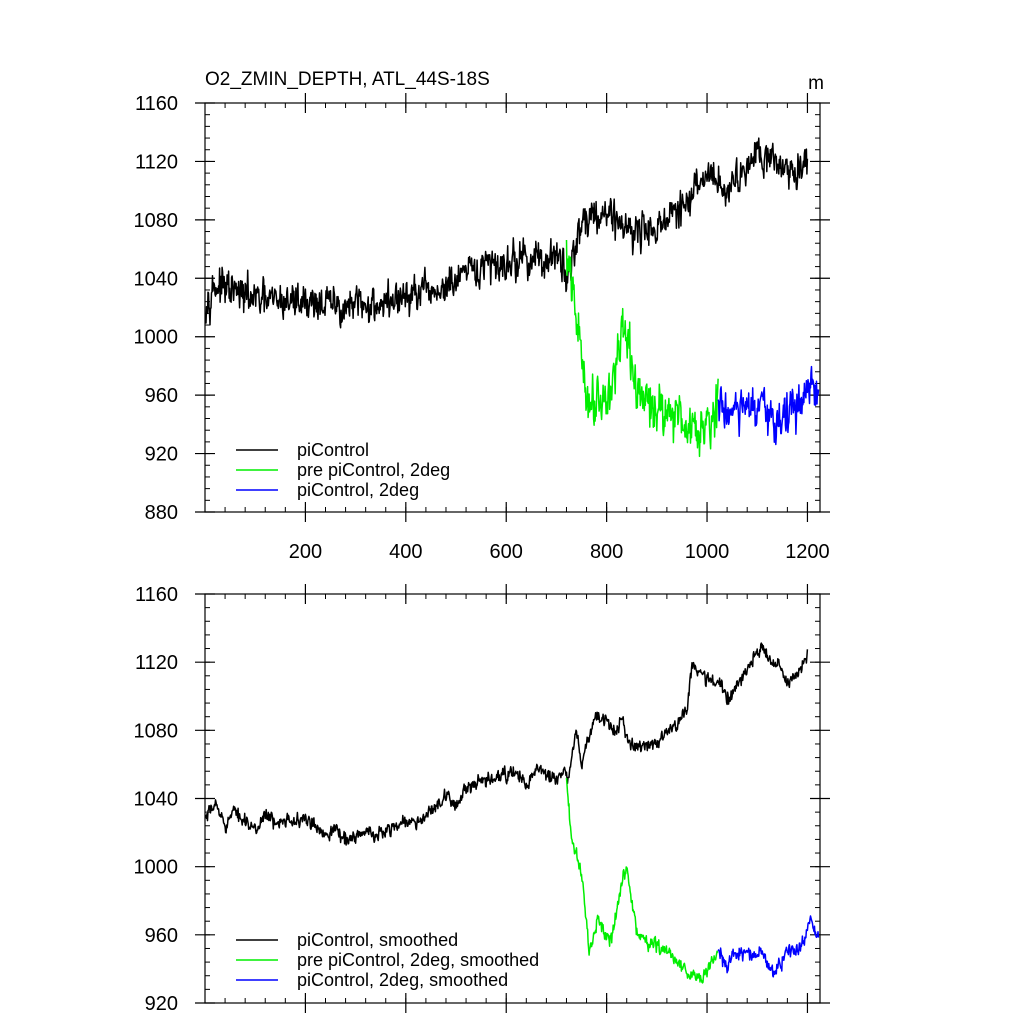 This screenshot has width=1024, height=1024. What do you see at coordinates (816, 83) in the screenshot?
I see `units-label: m` at bounding box center [816, 83].